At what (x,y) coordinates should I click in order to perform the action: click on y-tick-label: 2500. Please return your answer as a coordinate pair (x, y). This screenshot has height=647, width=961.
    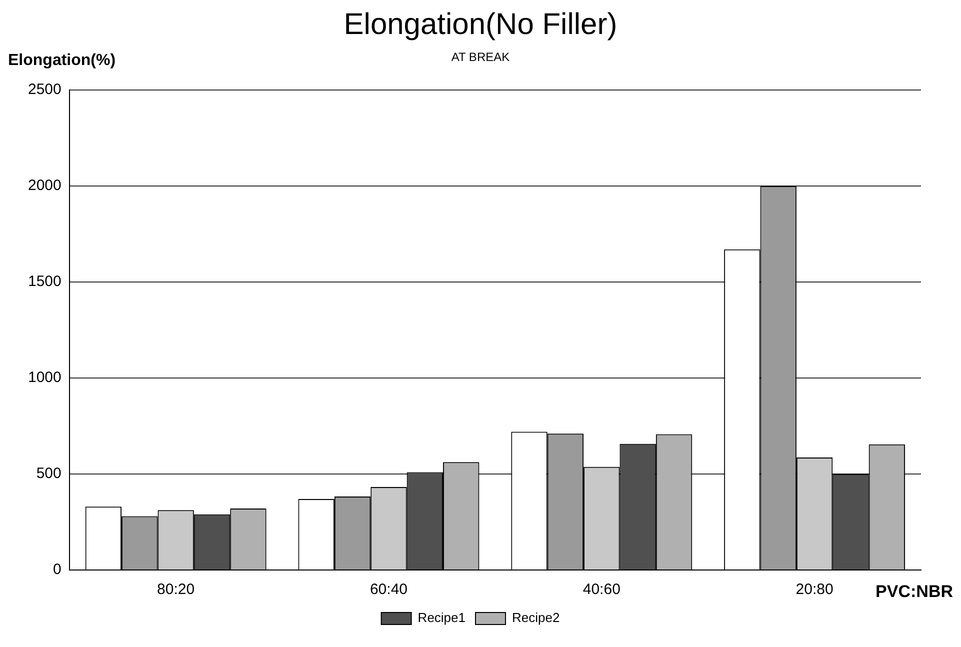
    Looking at the image, I should click on (45, 89).